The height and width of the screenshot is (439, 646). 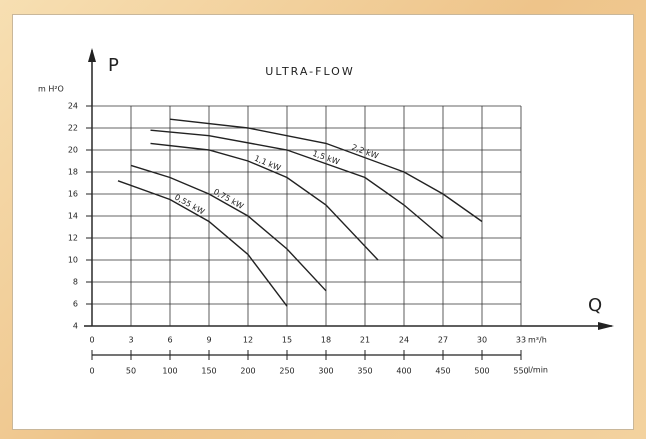 I want to click on x-tick-label: 3, so click(x=130, y=340).